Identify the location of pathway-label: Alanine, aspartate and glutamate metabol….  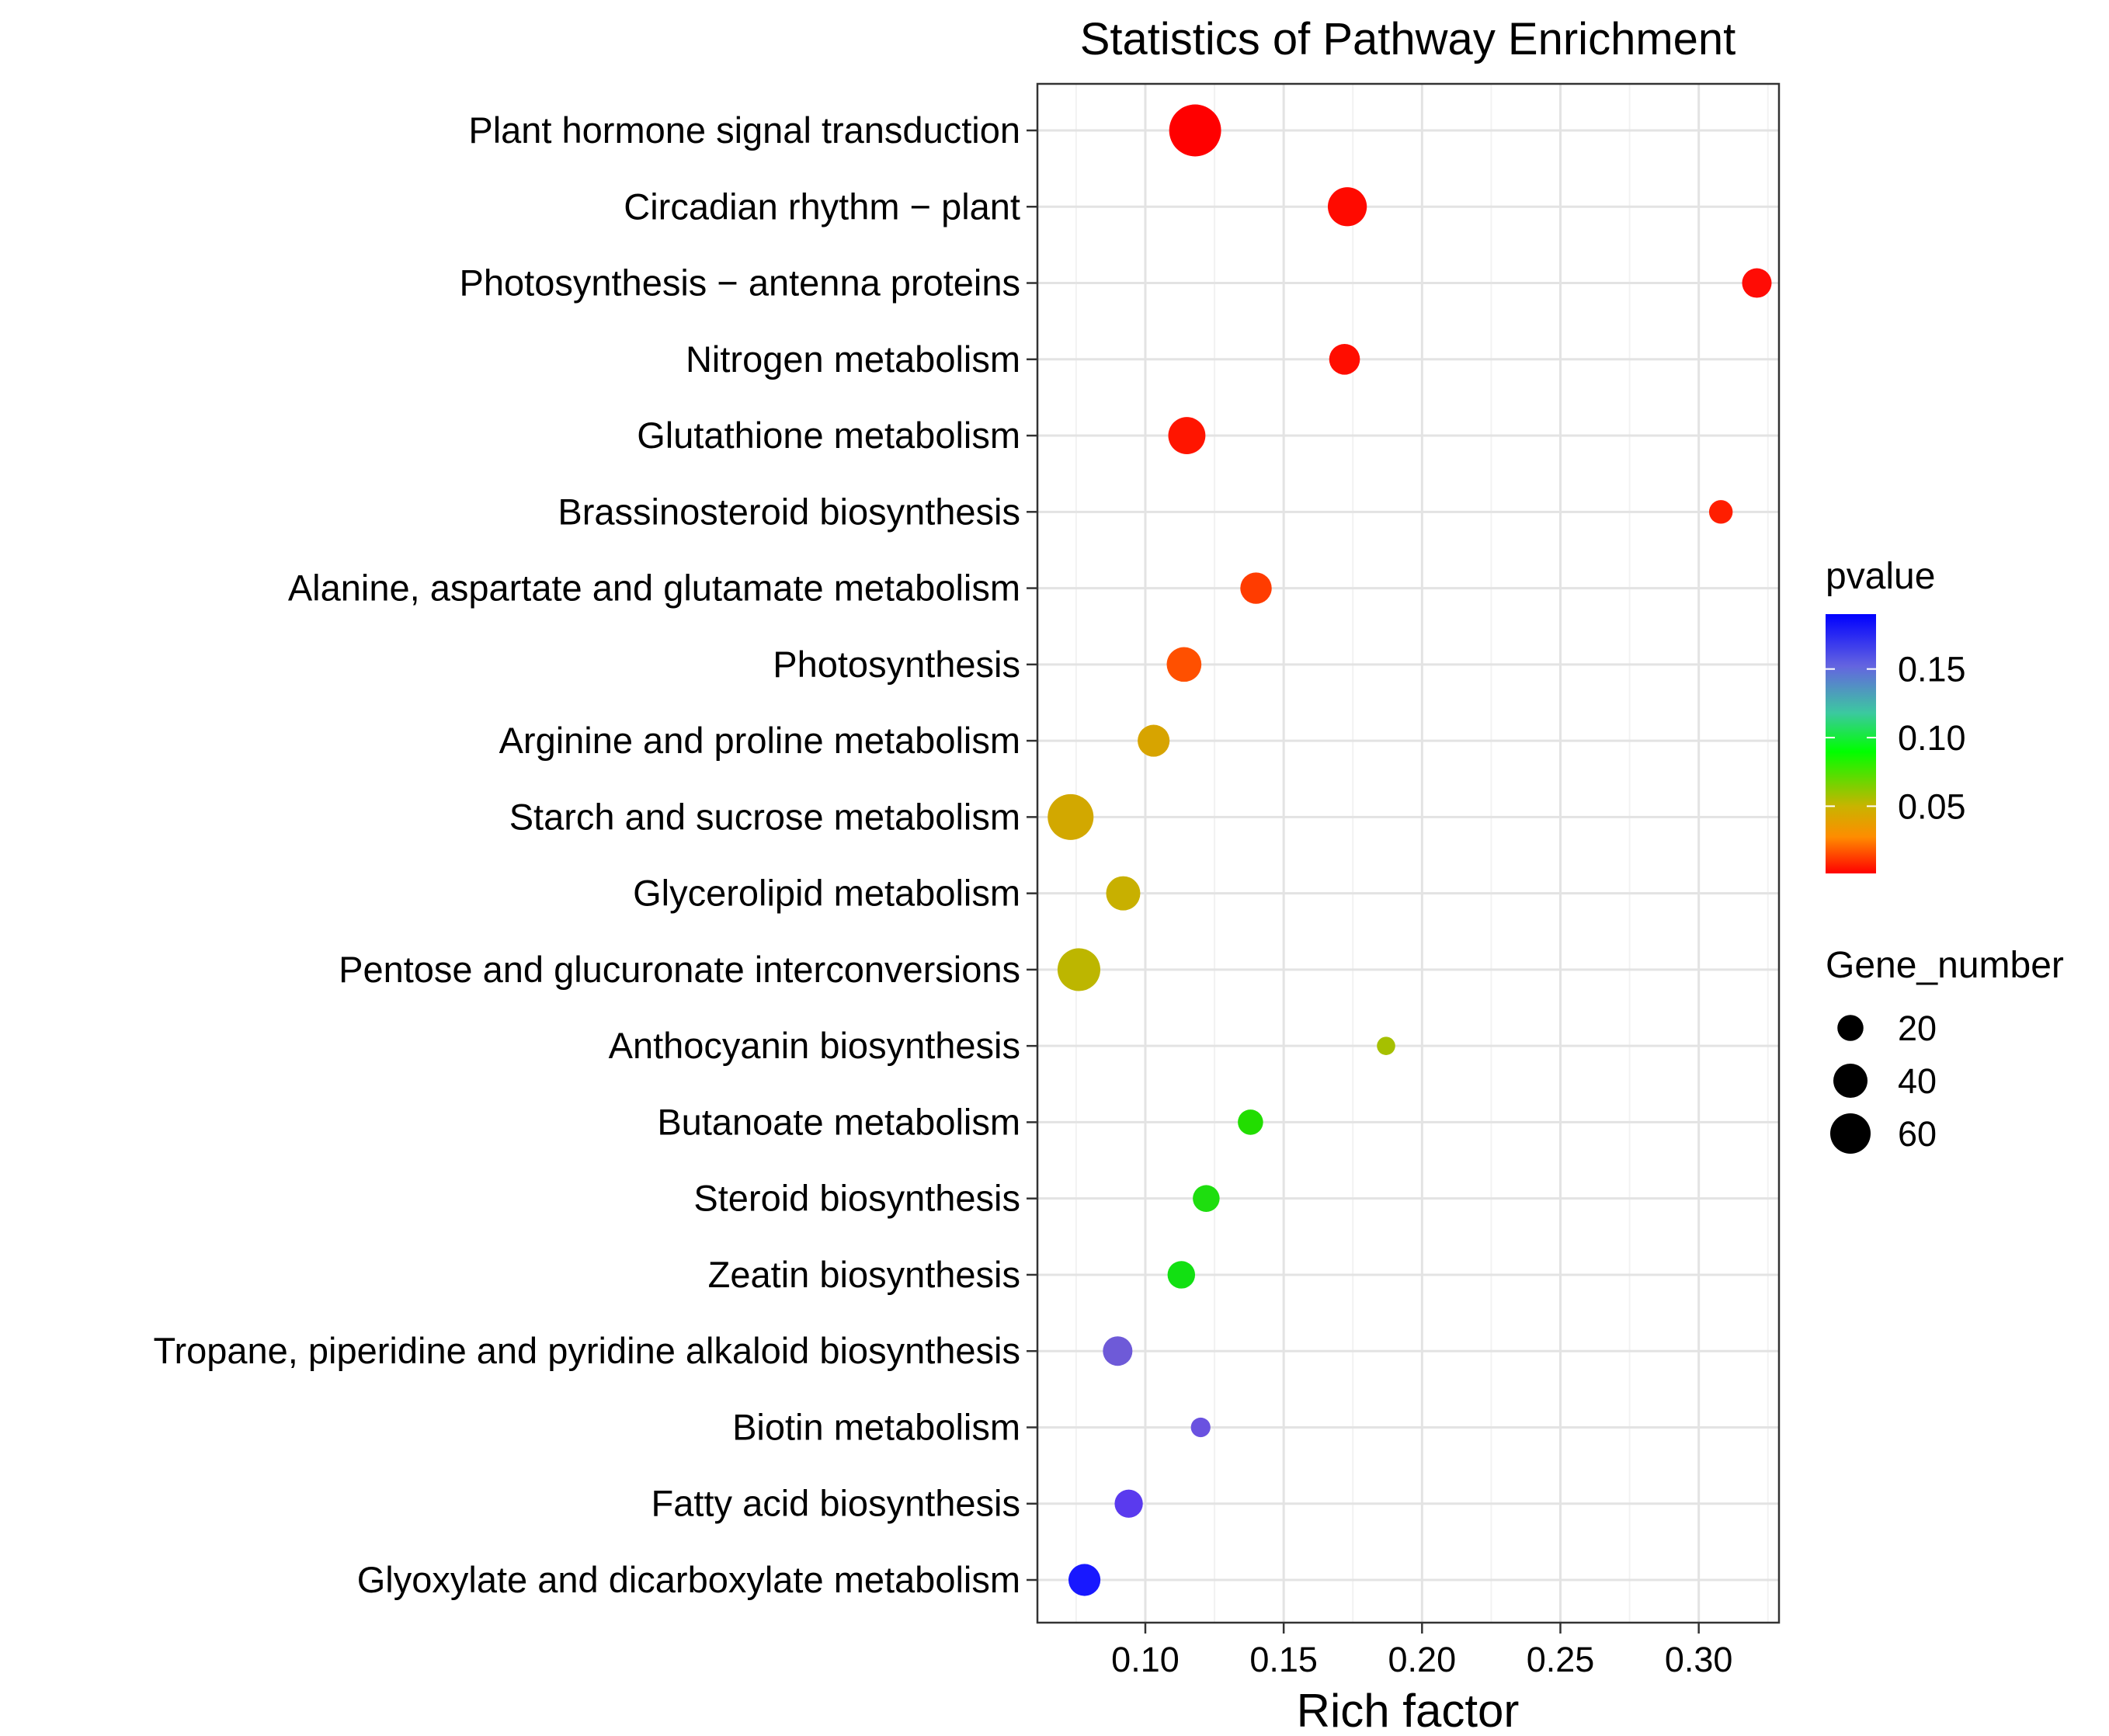
(654, 588).